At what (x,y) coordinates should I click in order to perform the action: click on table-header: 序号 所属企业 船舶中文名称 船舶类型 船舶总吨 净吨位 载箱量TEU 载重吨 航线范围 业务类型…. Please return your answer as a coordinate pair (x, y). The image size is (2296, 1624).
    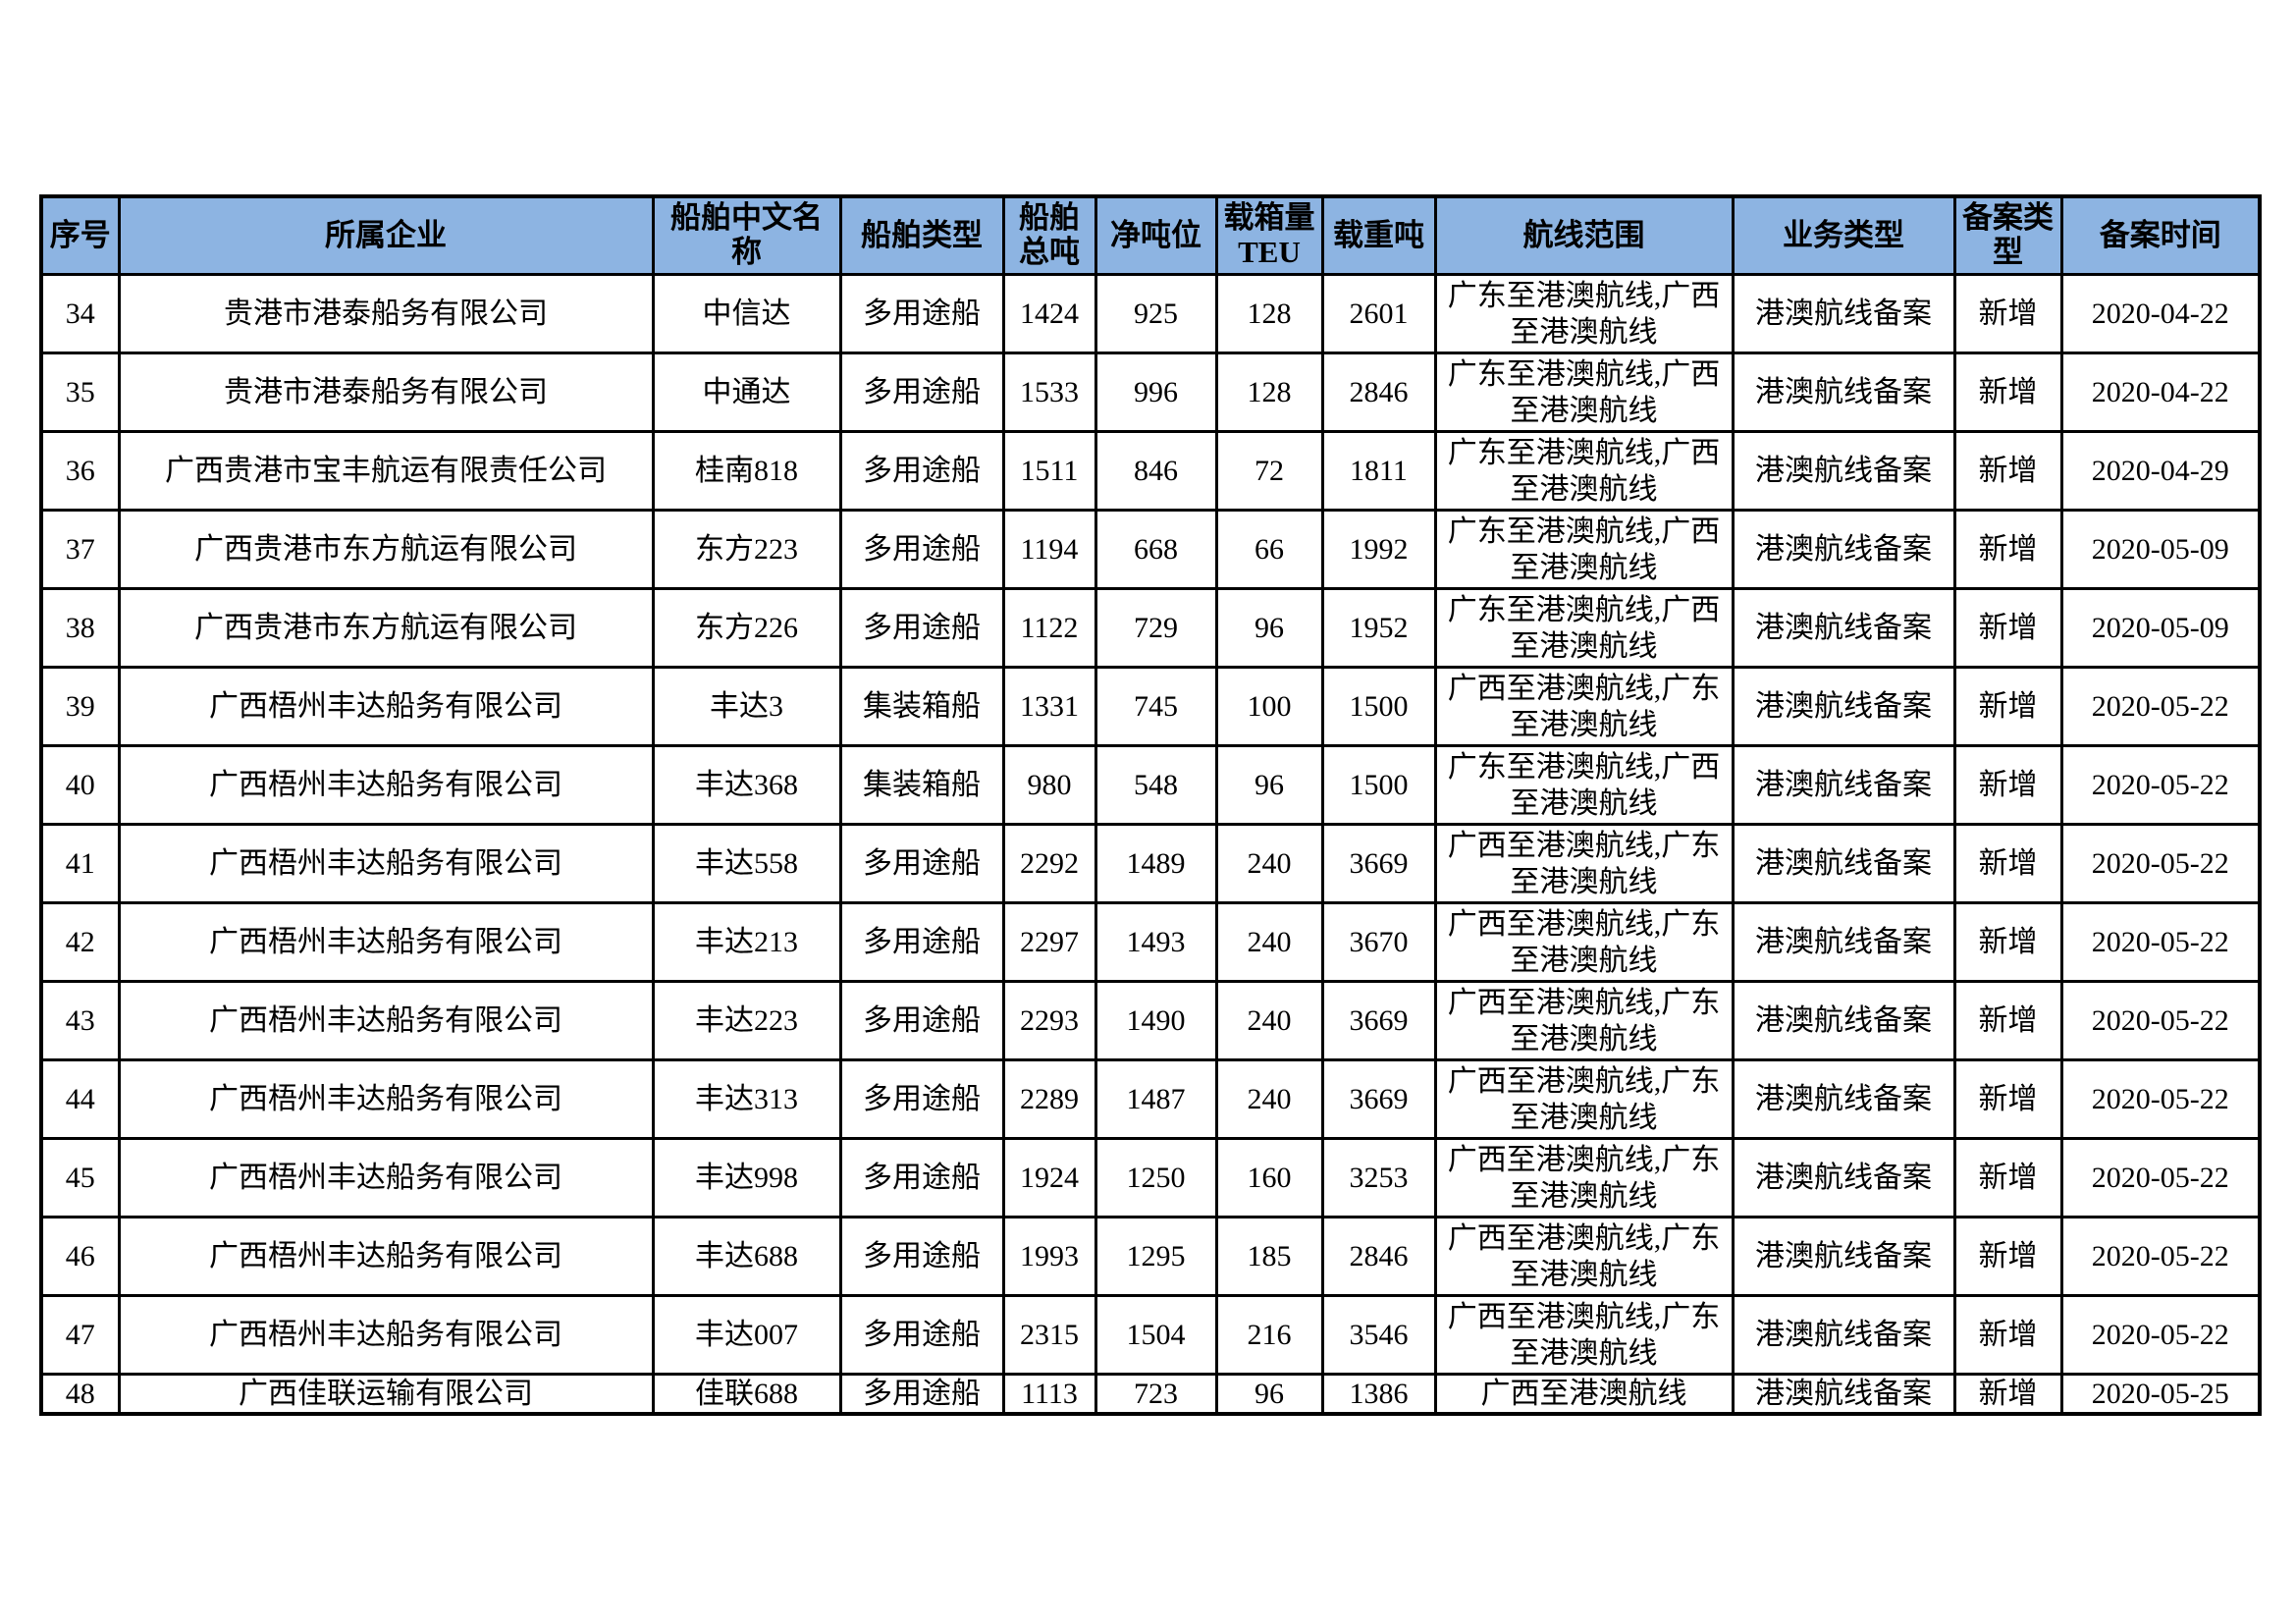
    Looking at the image, I should click on (1150, 235).